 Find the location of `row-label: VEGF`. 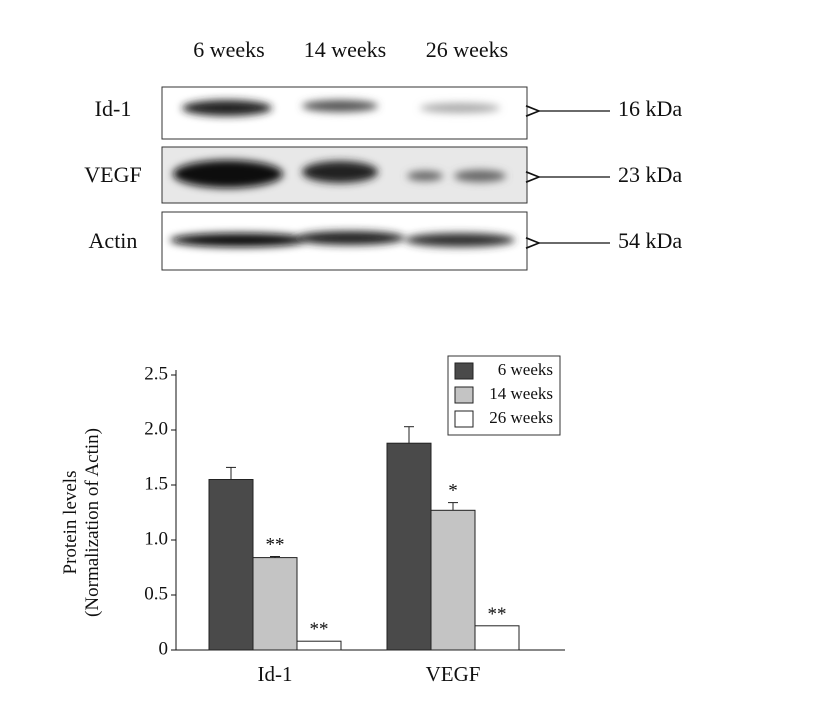

row-label: VEGF is located at coordinates (112, 174).